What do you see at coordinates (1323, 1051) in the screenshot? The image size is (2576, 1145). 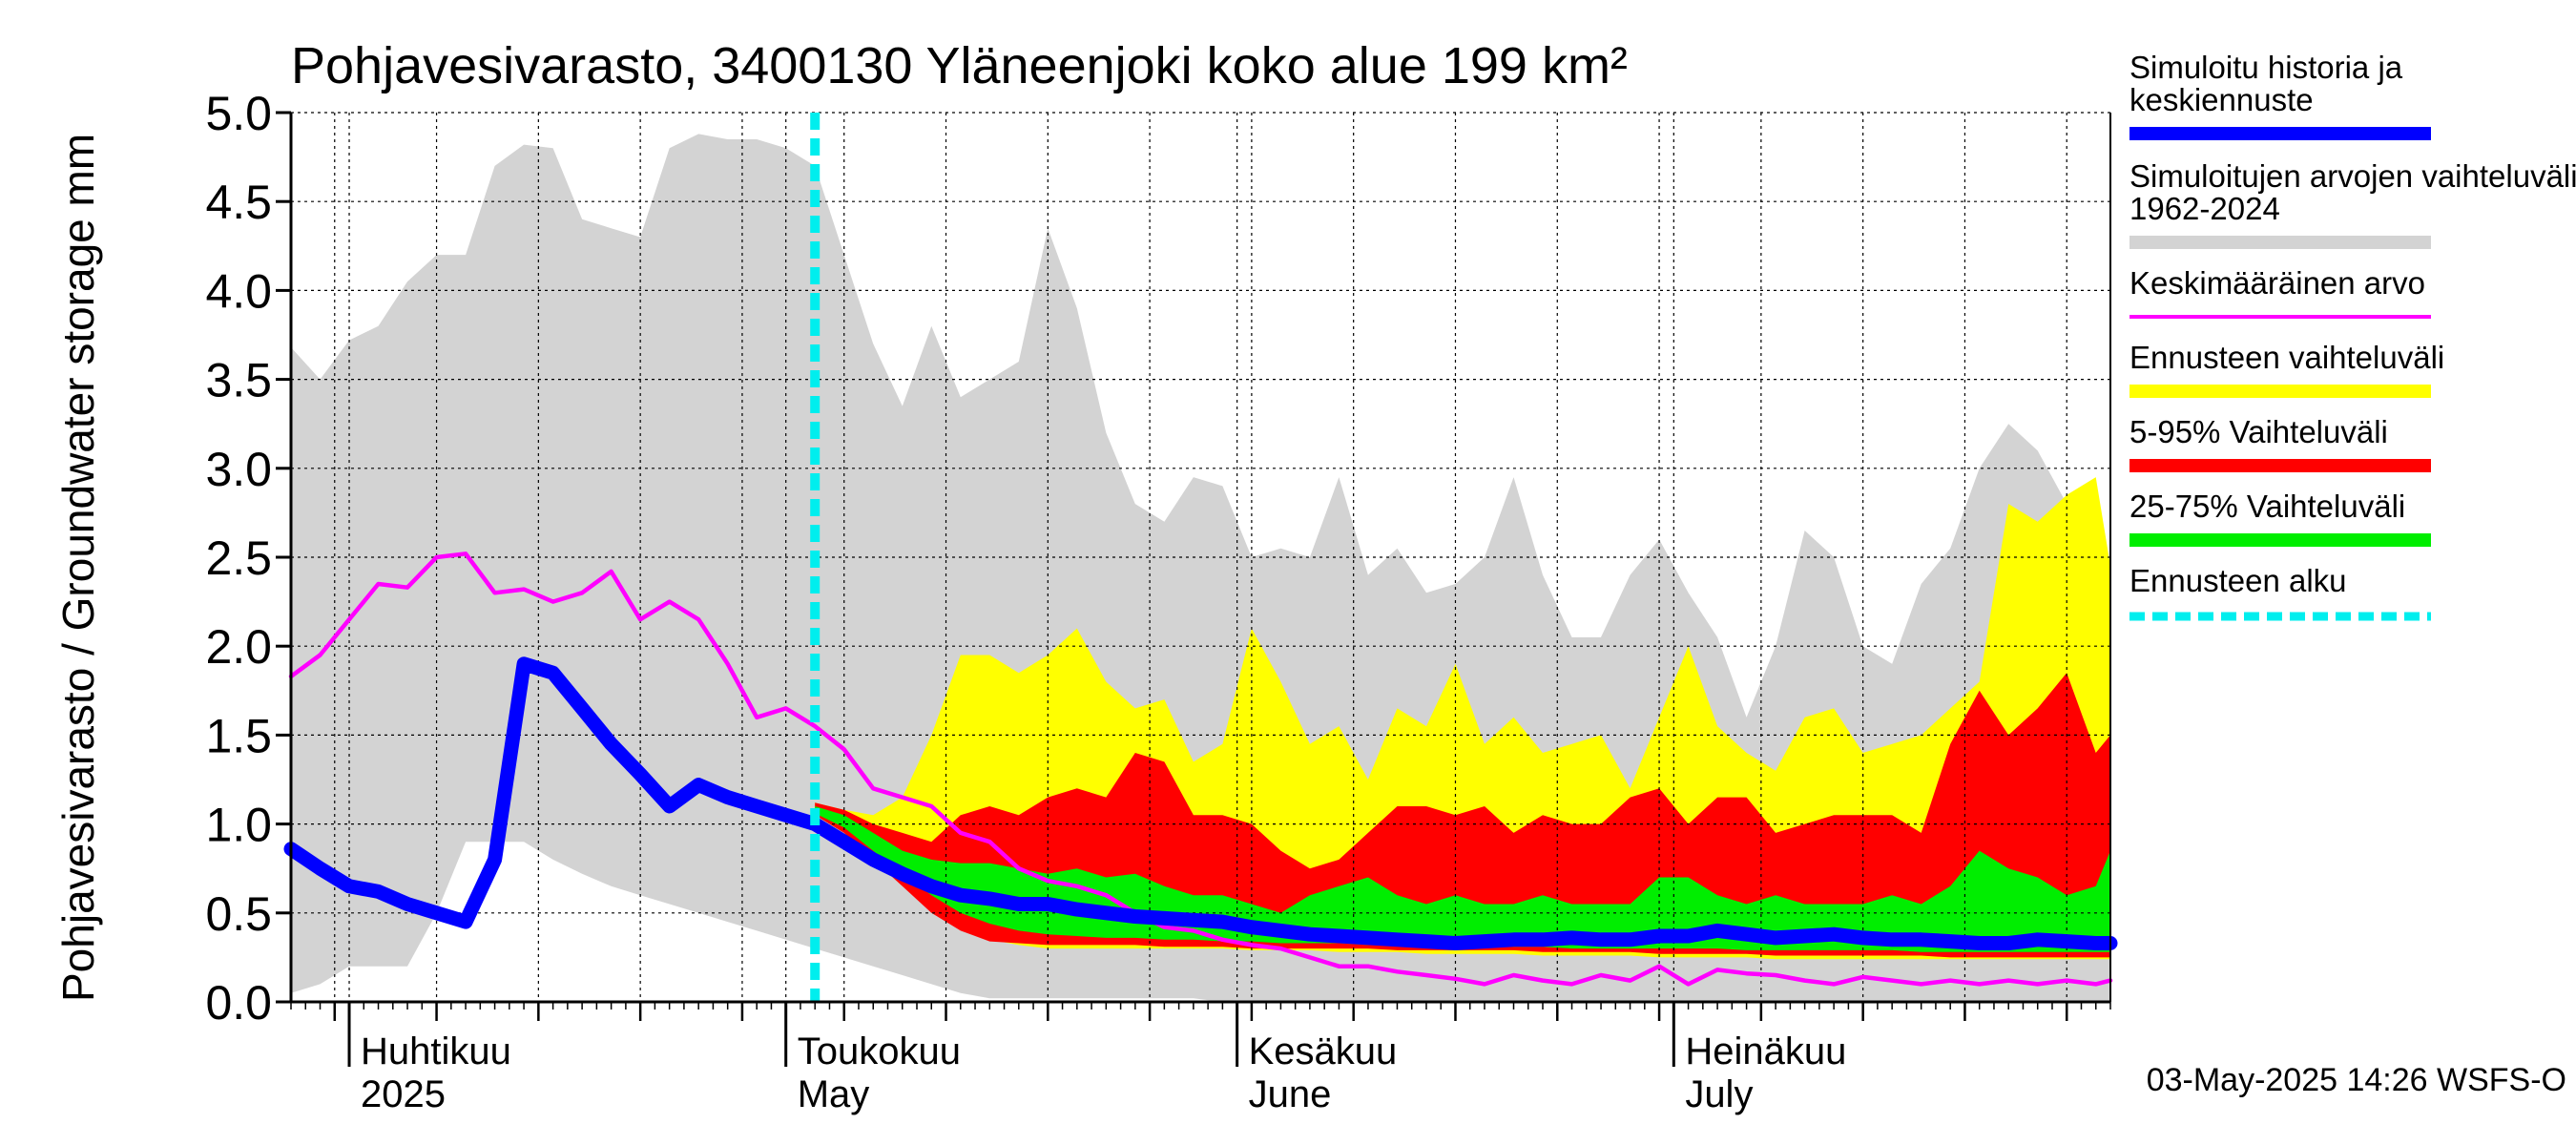 I see `x-month-label: Kesäkuu` at bounding box center [1323, 1051].